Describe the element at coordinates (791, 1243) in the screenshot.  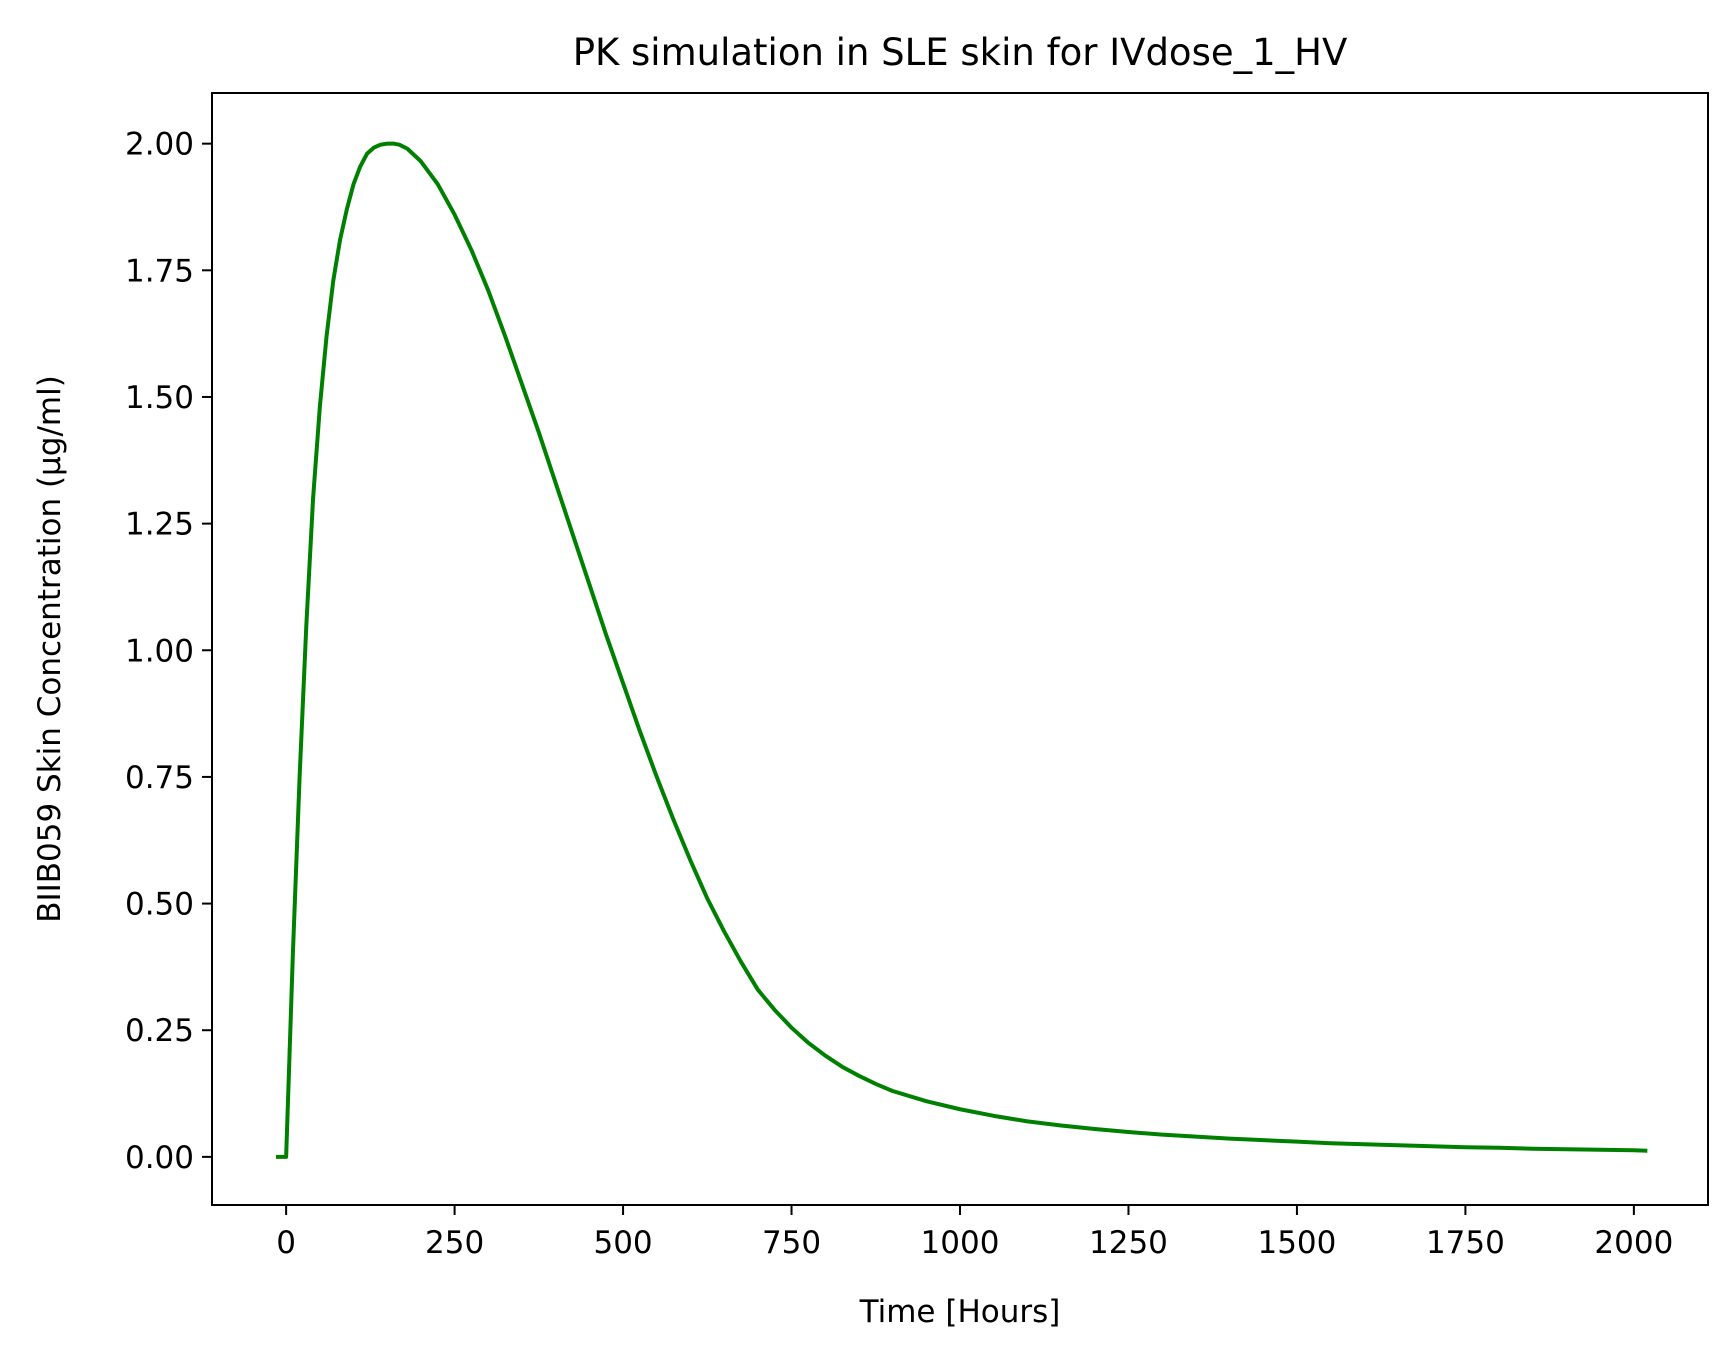
I see `x-tick-label: 750` at that location.